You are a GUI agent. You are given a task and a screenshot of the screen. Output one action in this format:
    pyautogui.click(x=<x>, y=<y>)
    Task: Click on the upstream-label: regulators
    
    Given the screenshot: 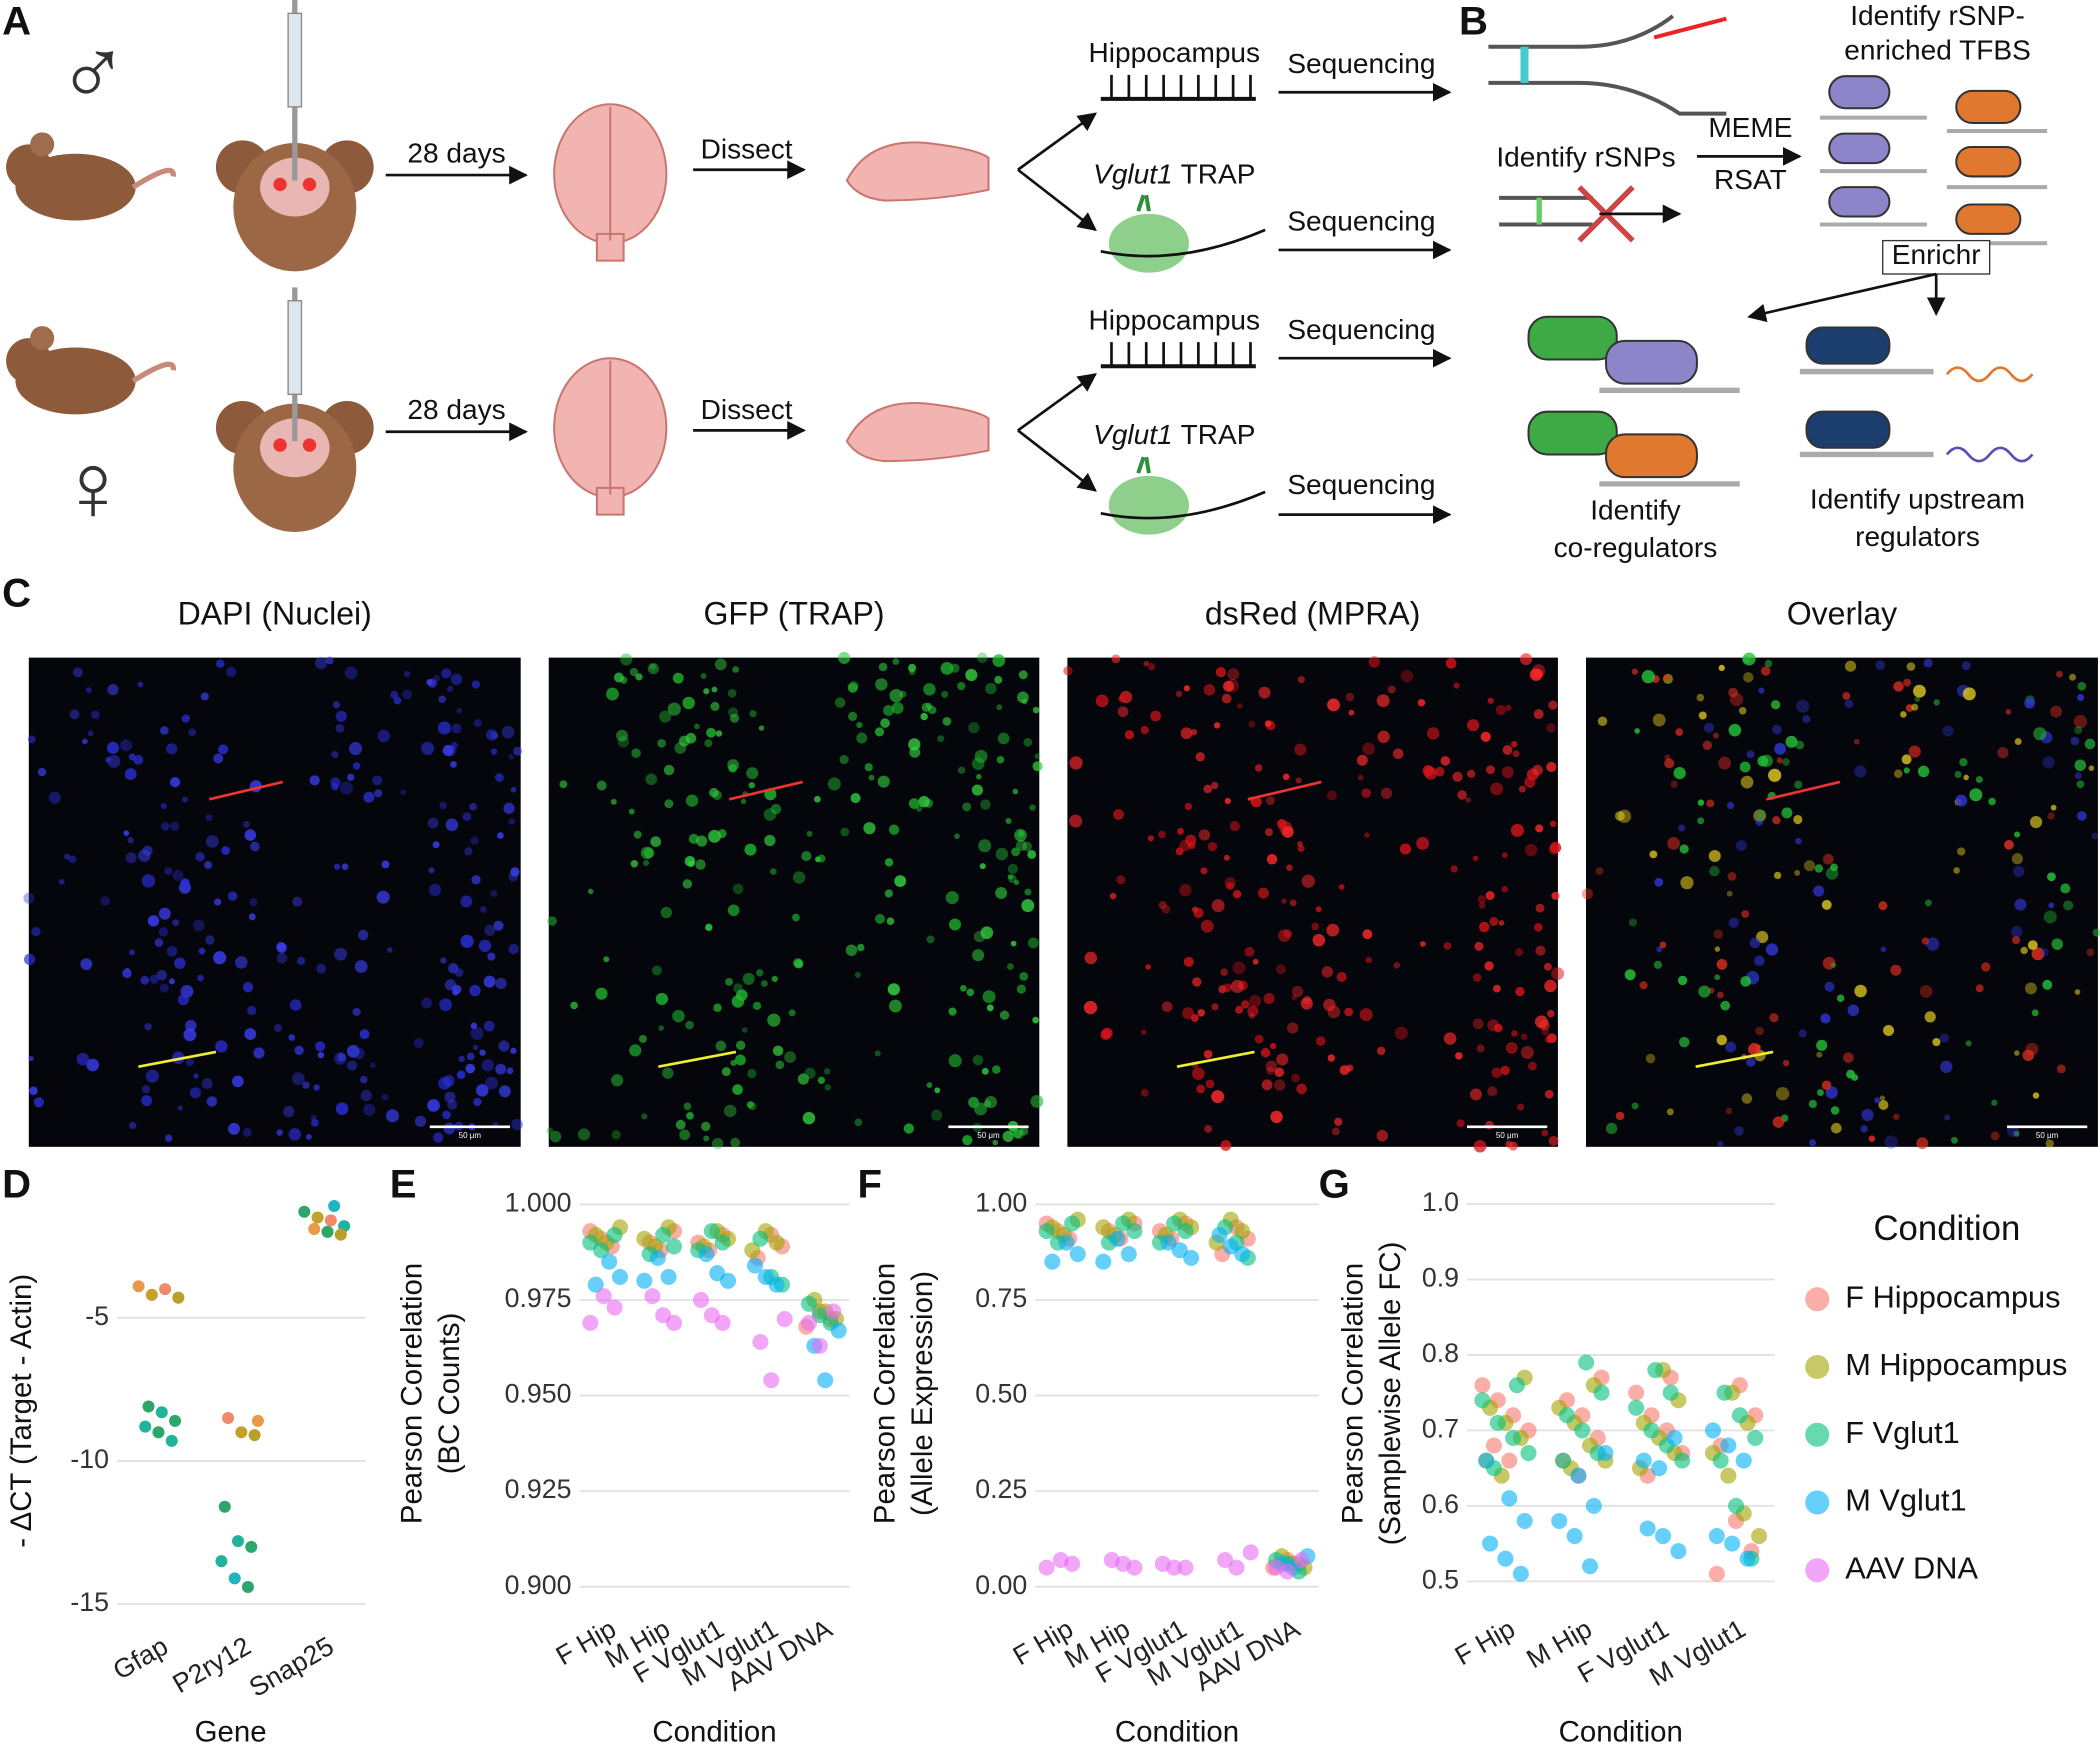 What is the action you would take?
    pyautogui.click(x=1917, y=536)
    